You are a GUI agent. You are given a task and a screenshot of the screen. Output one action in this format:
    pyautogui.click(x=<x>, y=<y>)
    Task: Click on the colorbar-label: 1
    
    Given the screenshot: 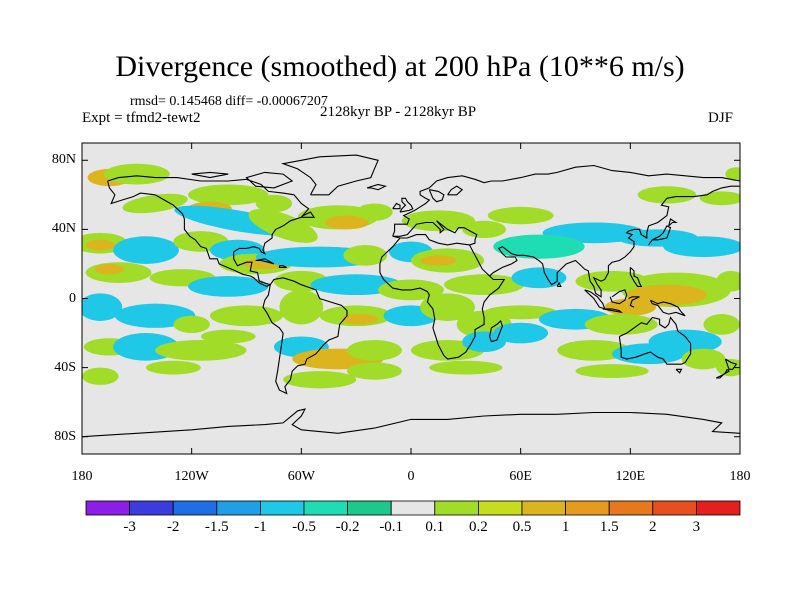 What is the action you would take?
    pyautogui.click(x=565, y=527)
    